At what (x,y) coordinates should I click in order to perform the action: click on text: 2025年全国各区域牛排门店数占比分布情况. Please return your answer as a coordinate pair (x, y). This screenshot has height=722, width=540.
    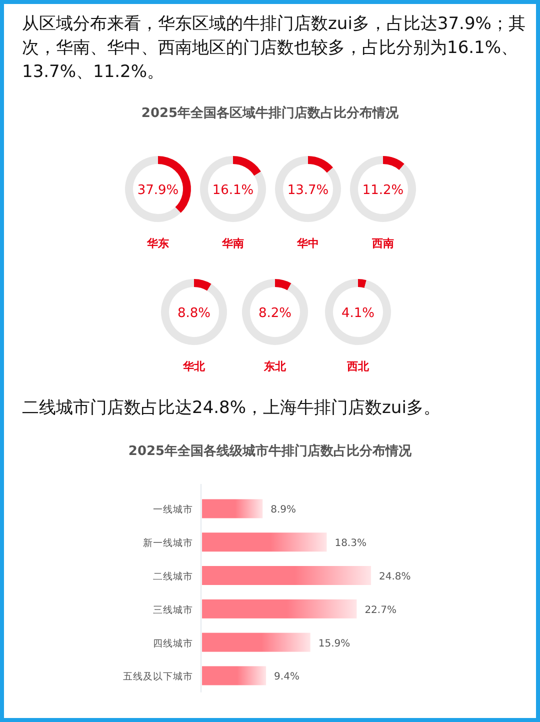
    Looking at the image, I should click on (270, 113).